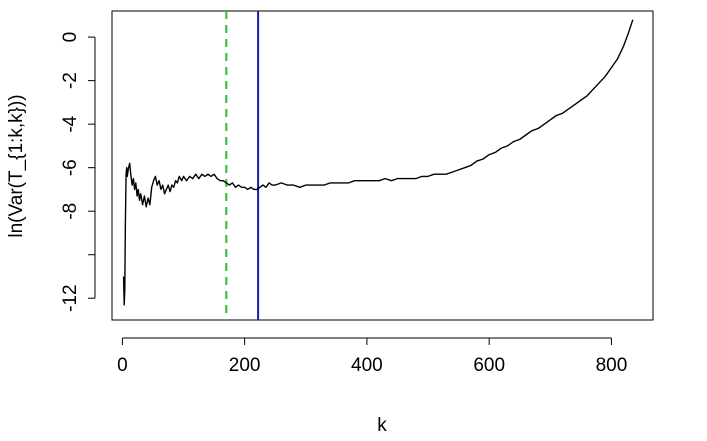 Image resolution: width=707 pixels, height=441 pixels. I want to click on y-axis: -12 -8 -6 -4 -2 0, so click(78, 172).